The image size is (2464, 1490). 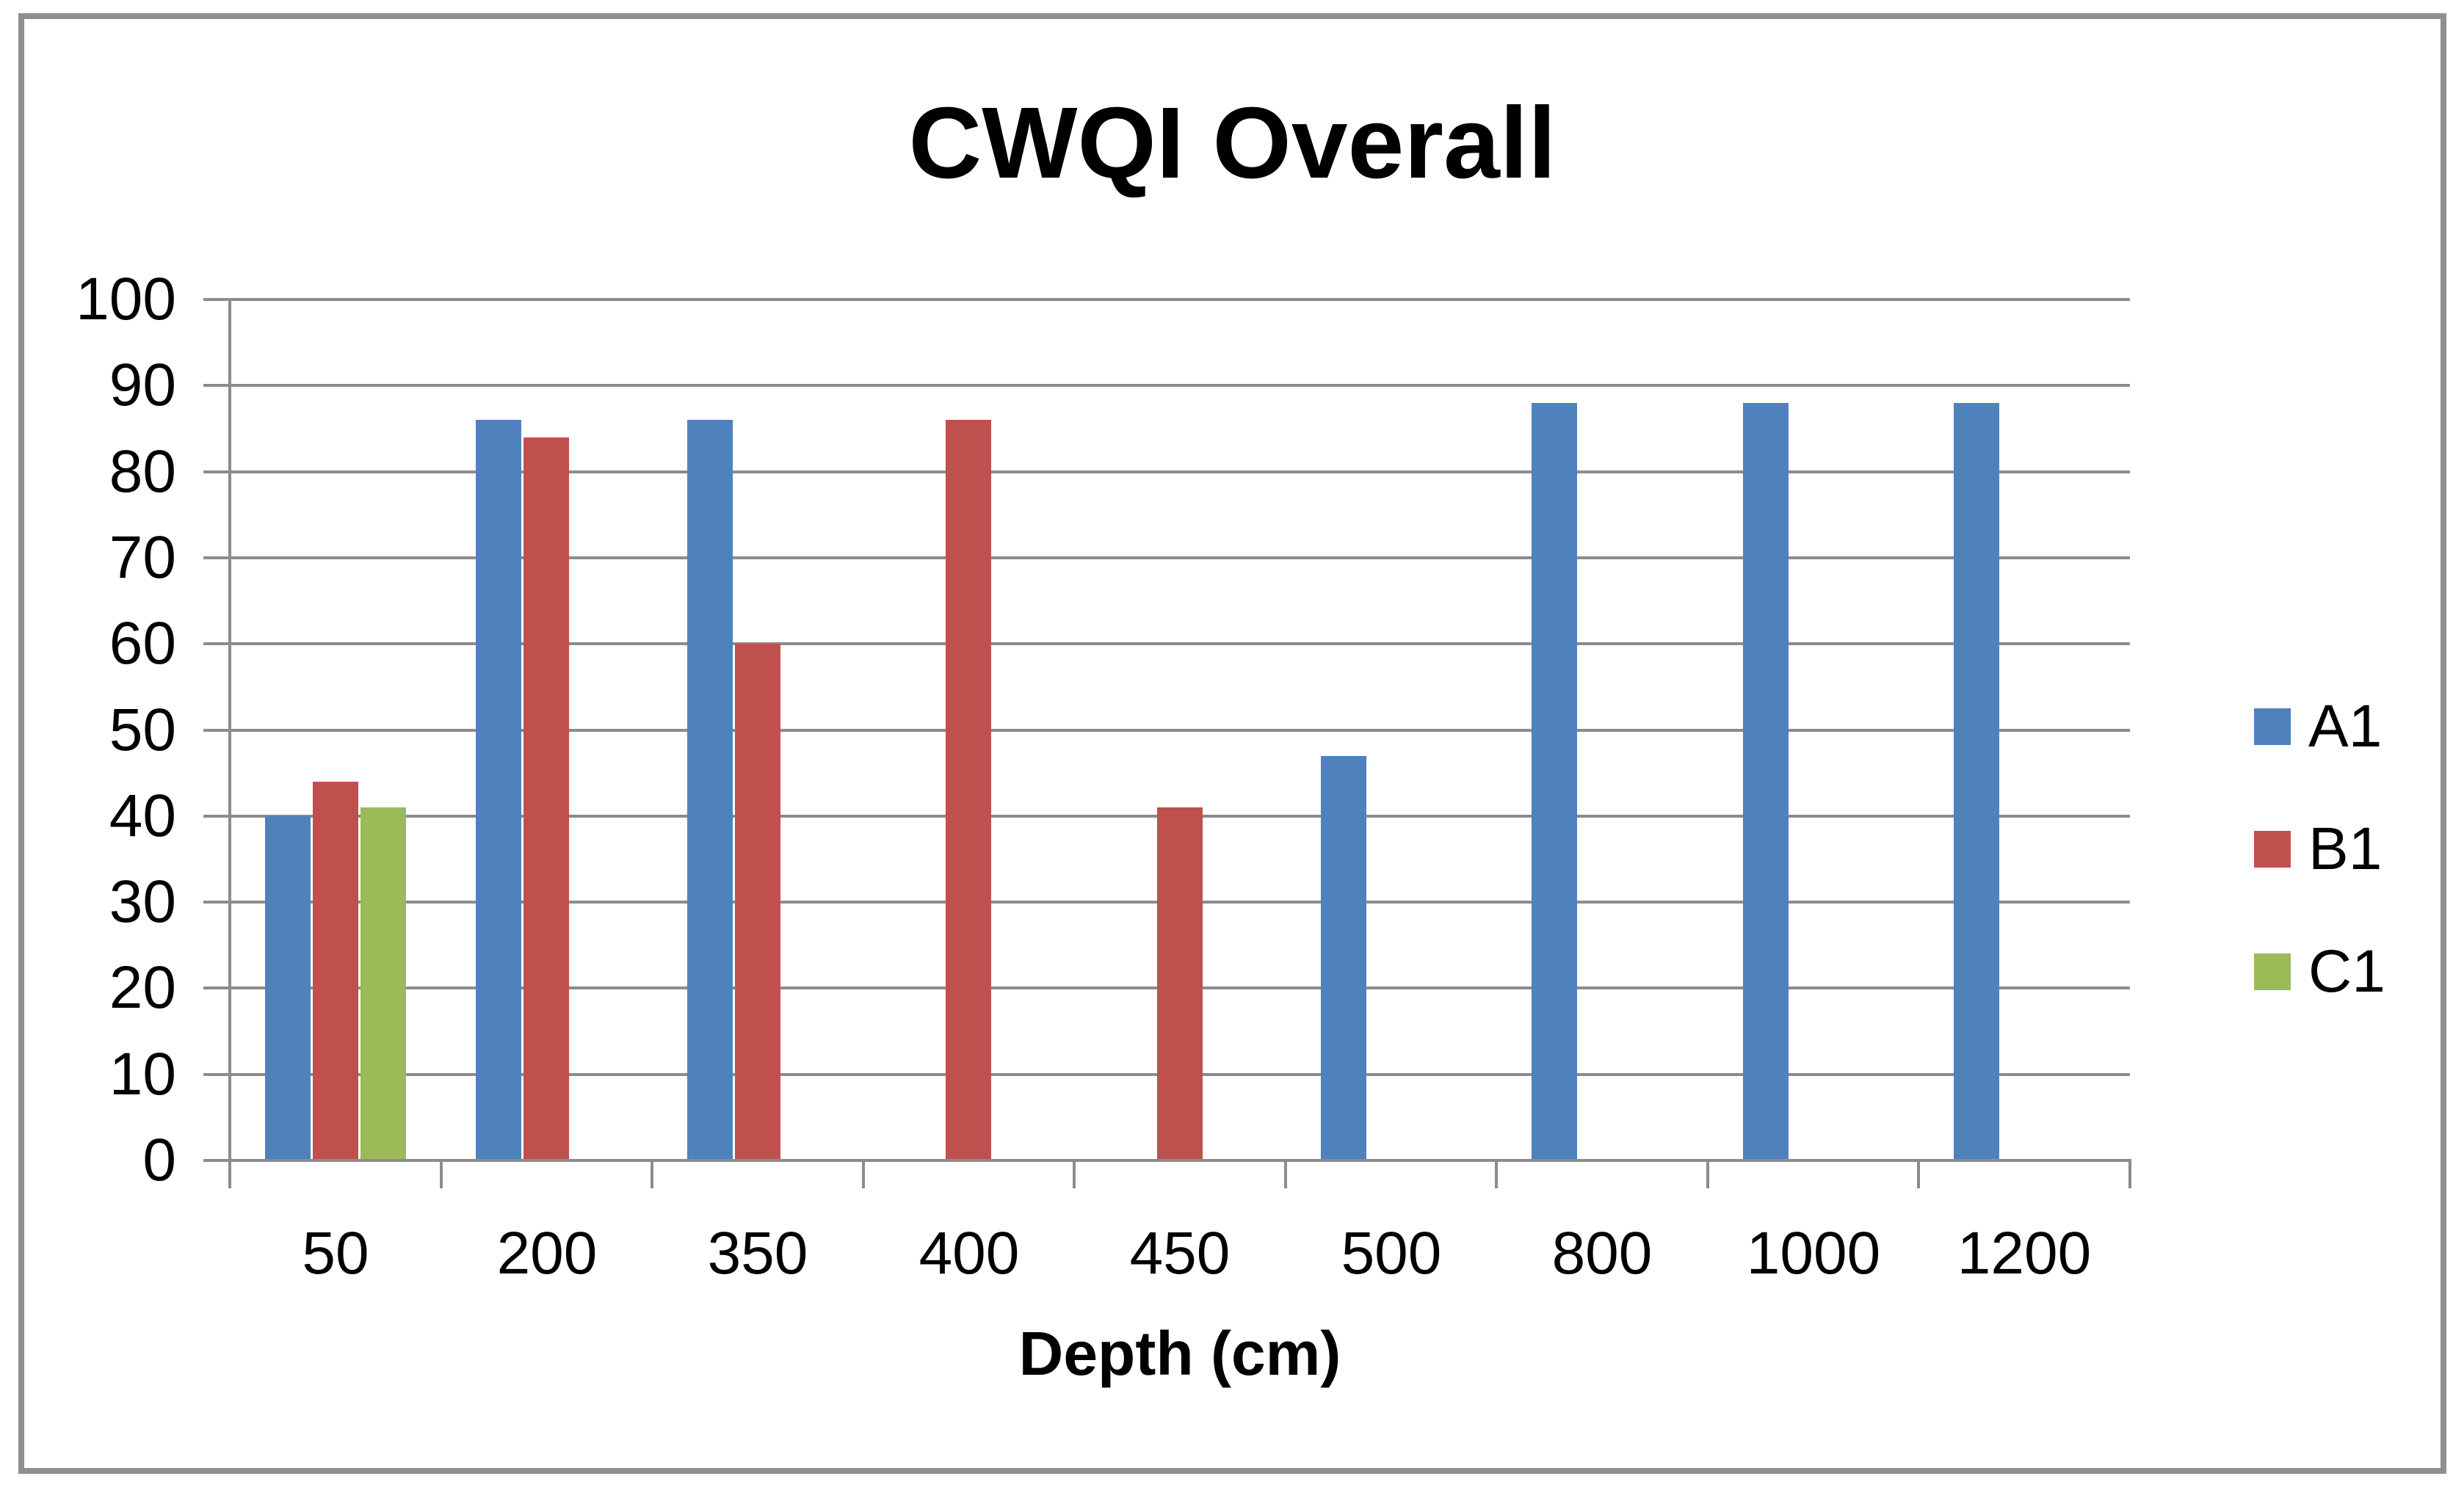 I want to click on y-axis-line, so click(x=230, y=730).